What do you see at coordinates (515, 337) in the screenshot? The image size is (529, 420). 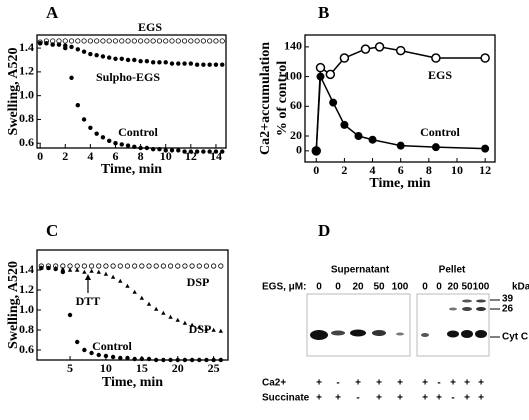 I see `band-label: Cyt C` at bounding box center [515, 337].